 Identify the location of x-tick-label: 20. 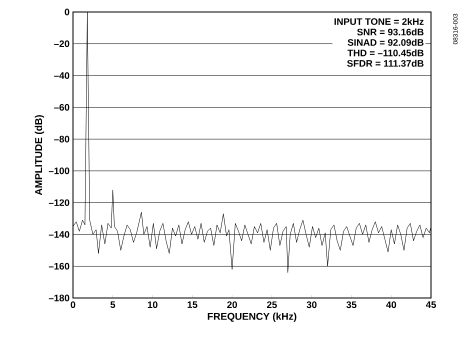
(232, 304).